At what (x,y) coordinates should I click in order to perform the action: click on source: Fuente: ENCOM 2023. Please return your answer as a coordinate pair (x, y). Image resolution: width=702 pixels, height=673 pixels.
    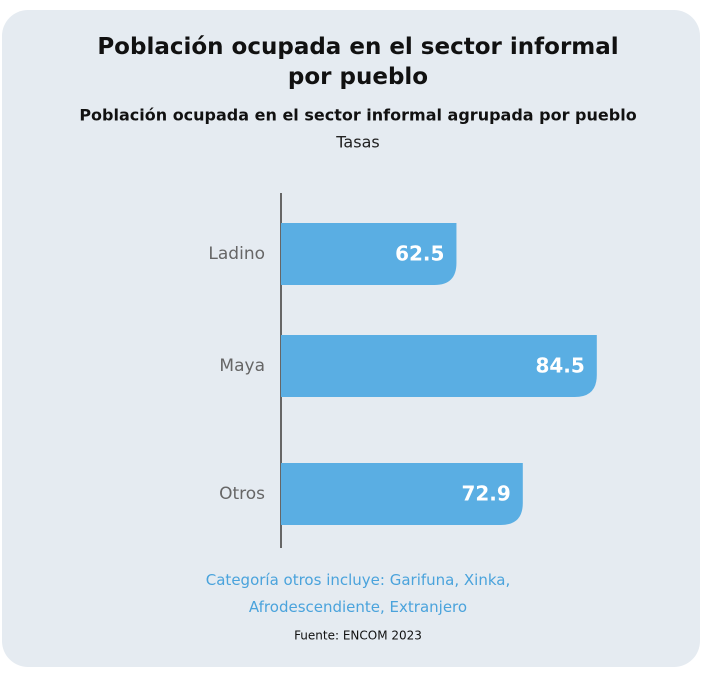
    Looking at the image, I should click on (358, 636).